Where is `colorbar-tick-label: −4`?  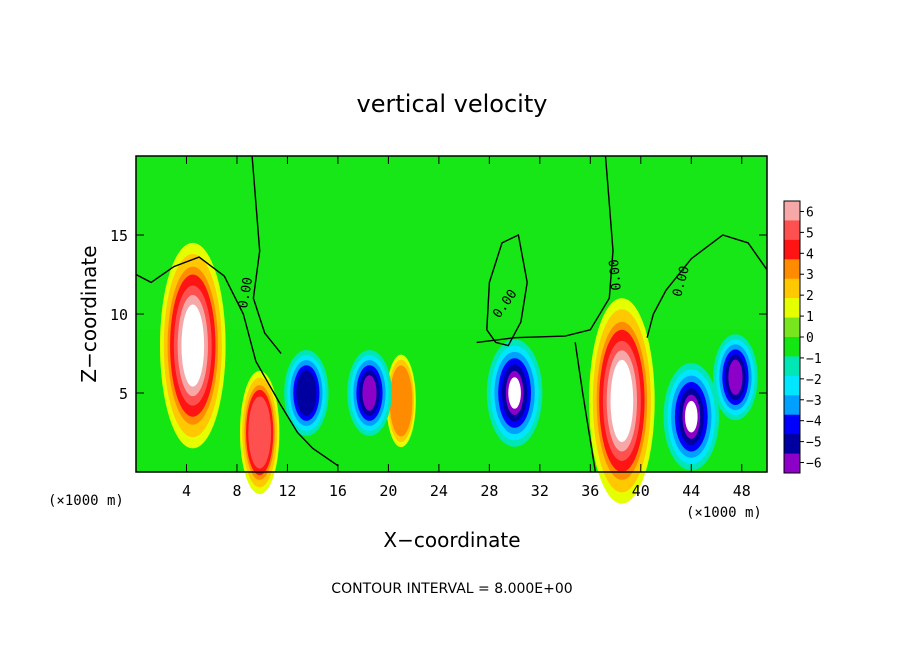
colorbar-tick-label: −4 is located at coordinates (814, 422).